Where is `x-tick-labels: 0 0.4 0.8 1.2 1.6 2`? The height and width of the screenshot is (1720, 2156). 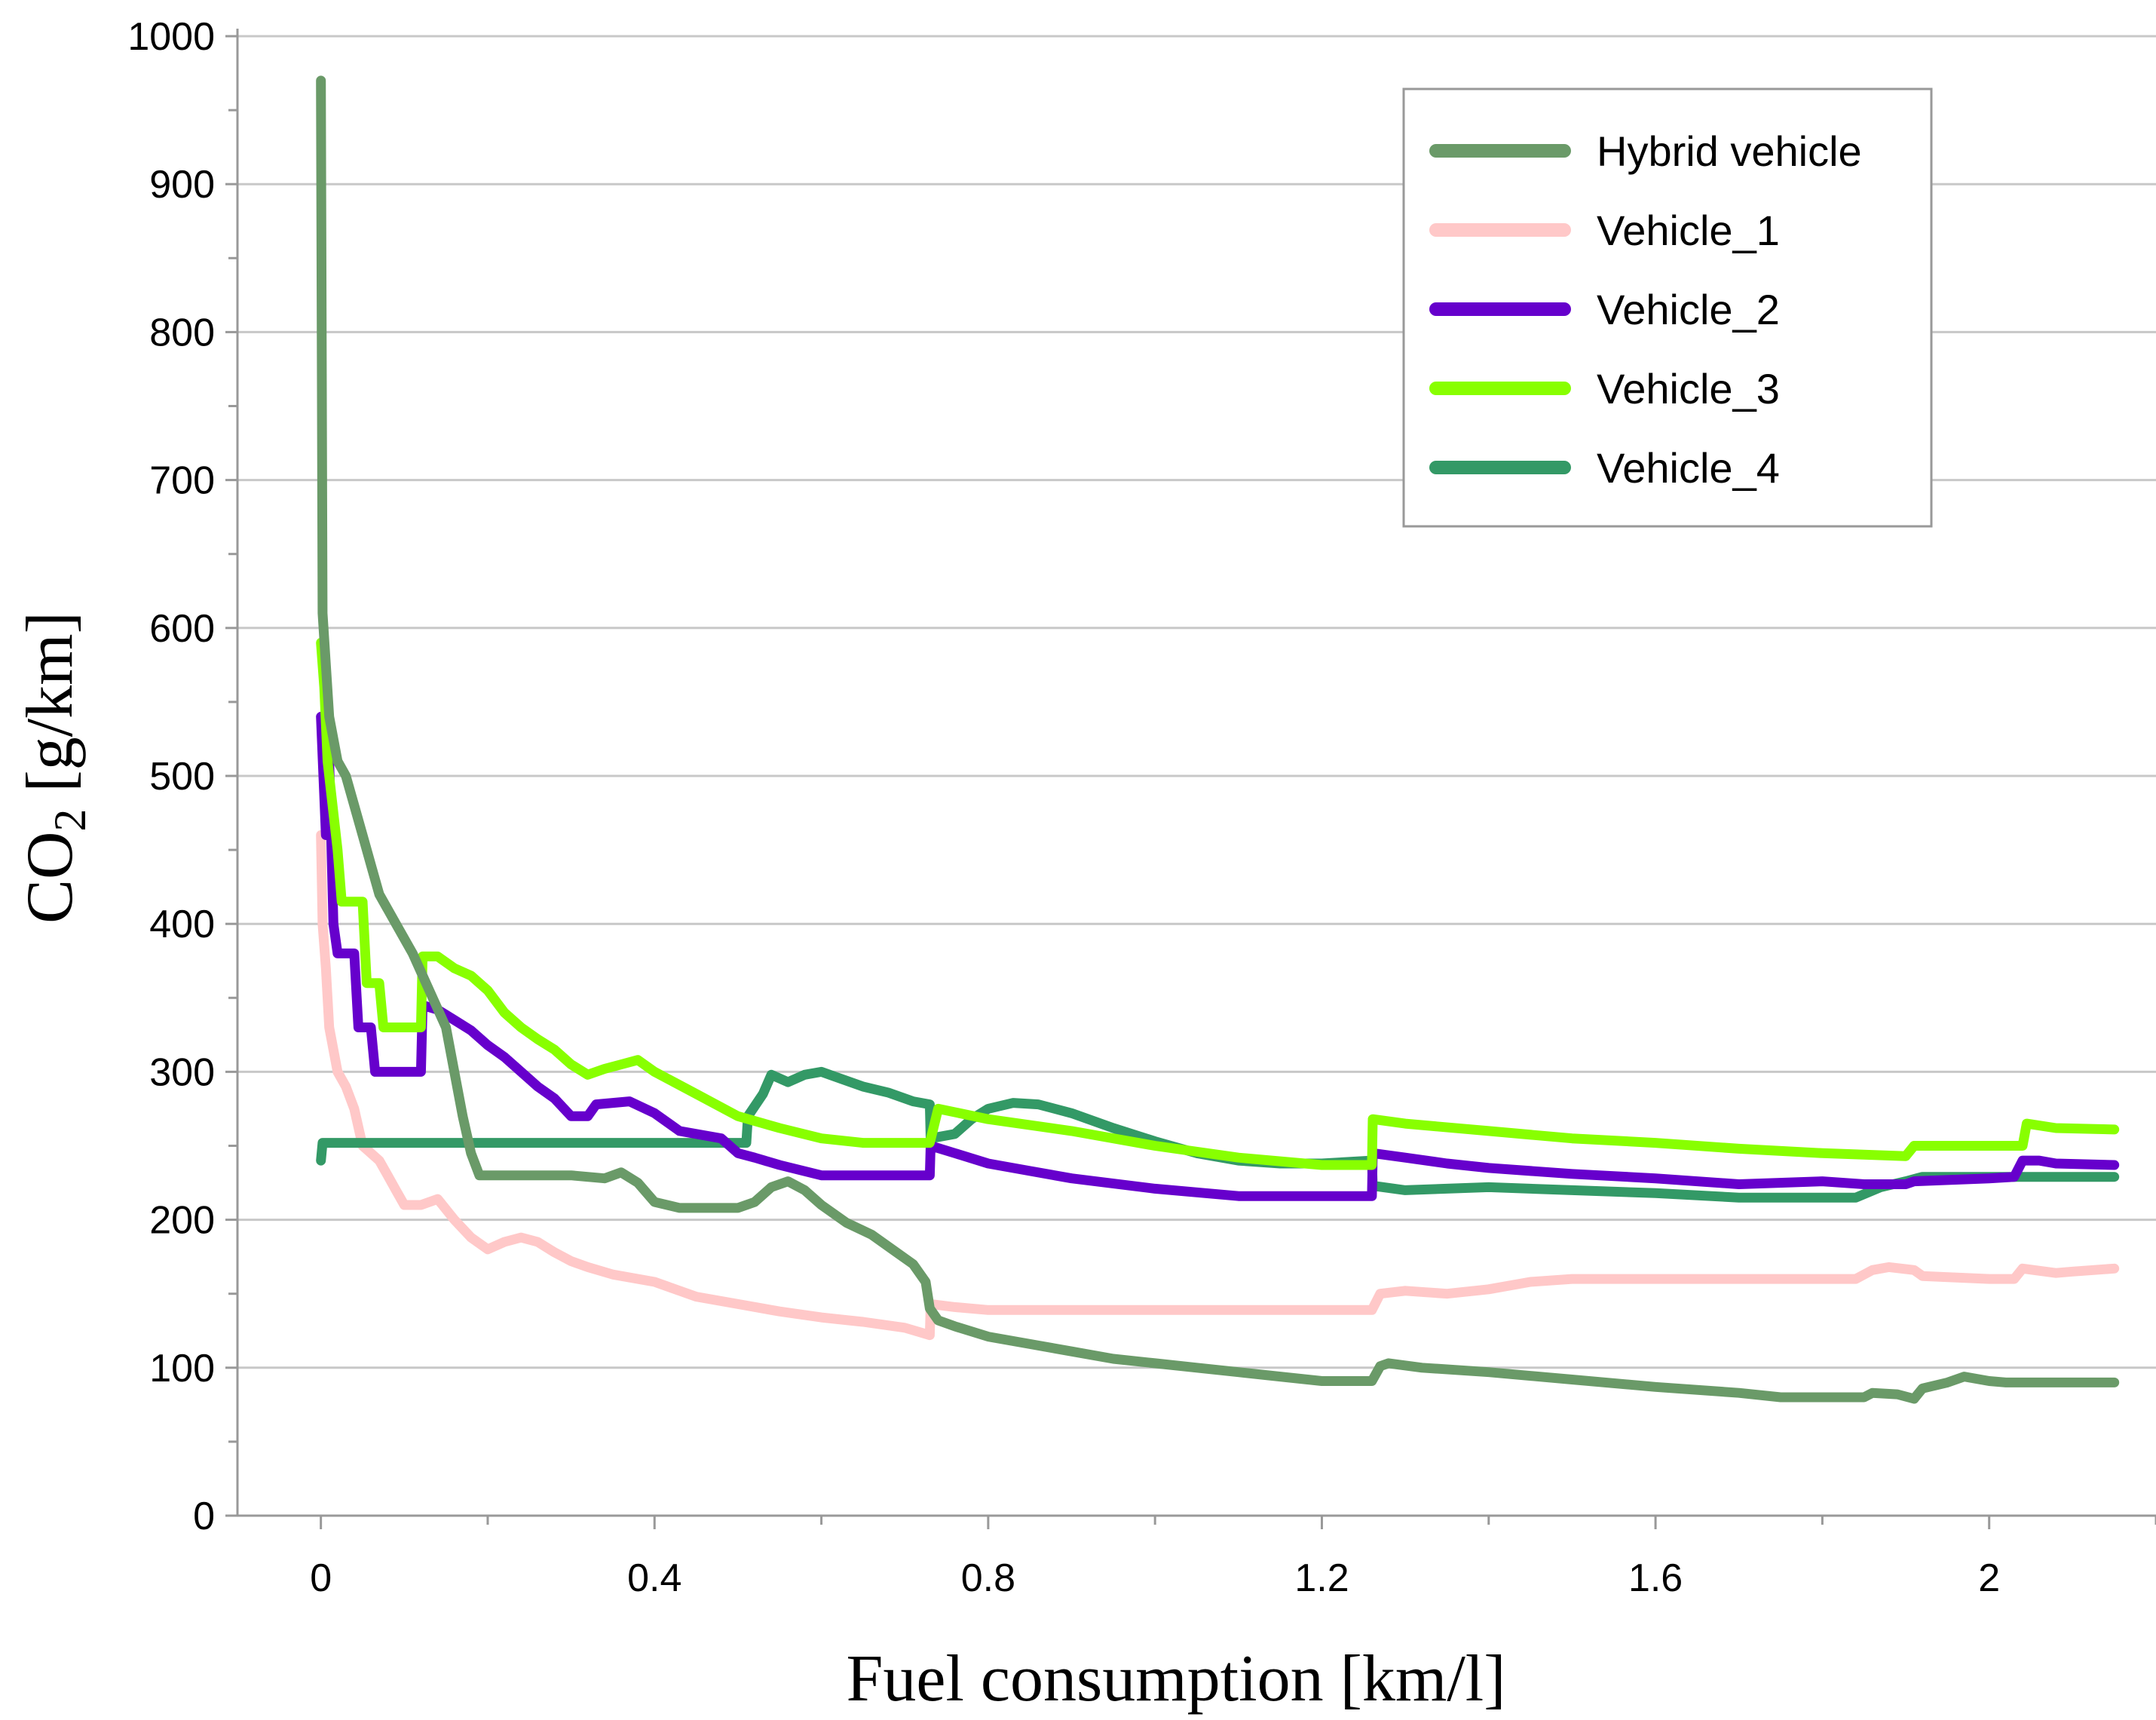 x-tick-labels: 0 0.4 0.8 1.2 1.6 2 is located at coordinates (1155, 1578).